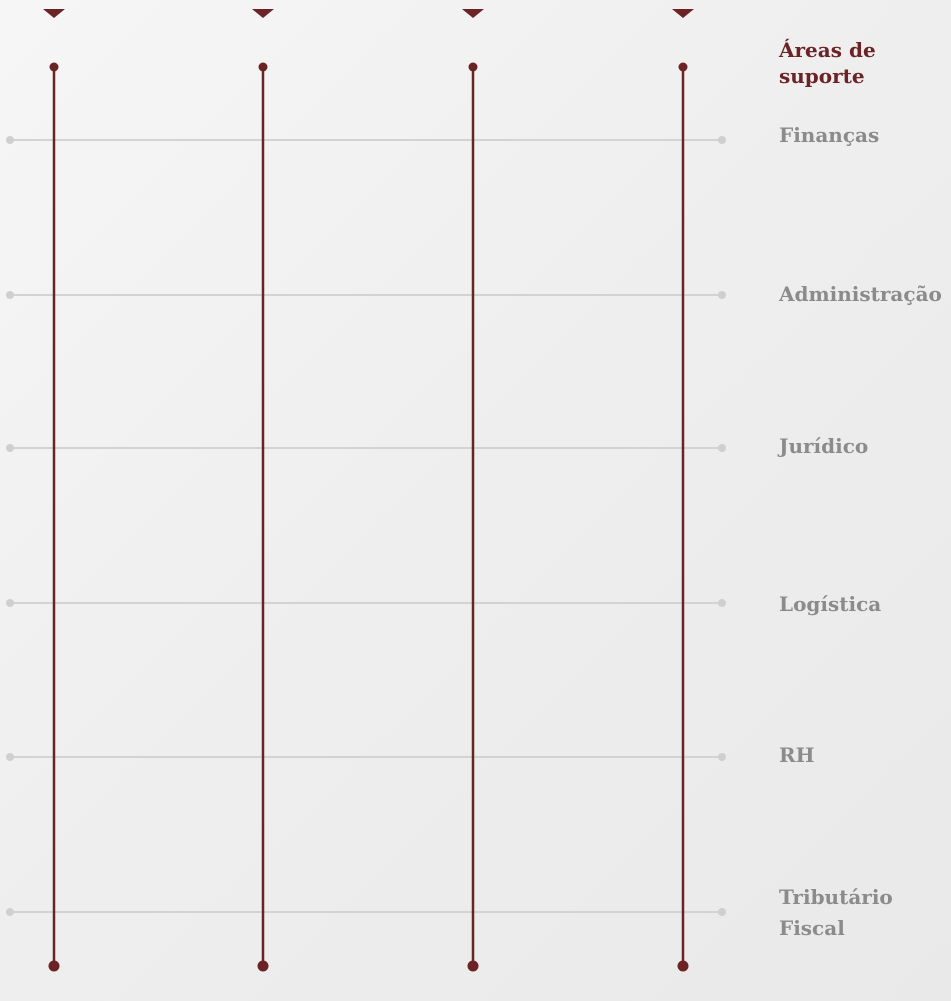 The width and height of the screenshot is (951, 1001). Describe the element at coordinates (836, 912) in the screenshot. I see `row-label-tributario-fiscal: Tributário Fiscal` at that location.